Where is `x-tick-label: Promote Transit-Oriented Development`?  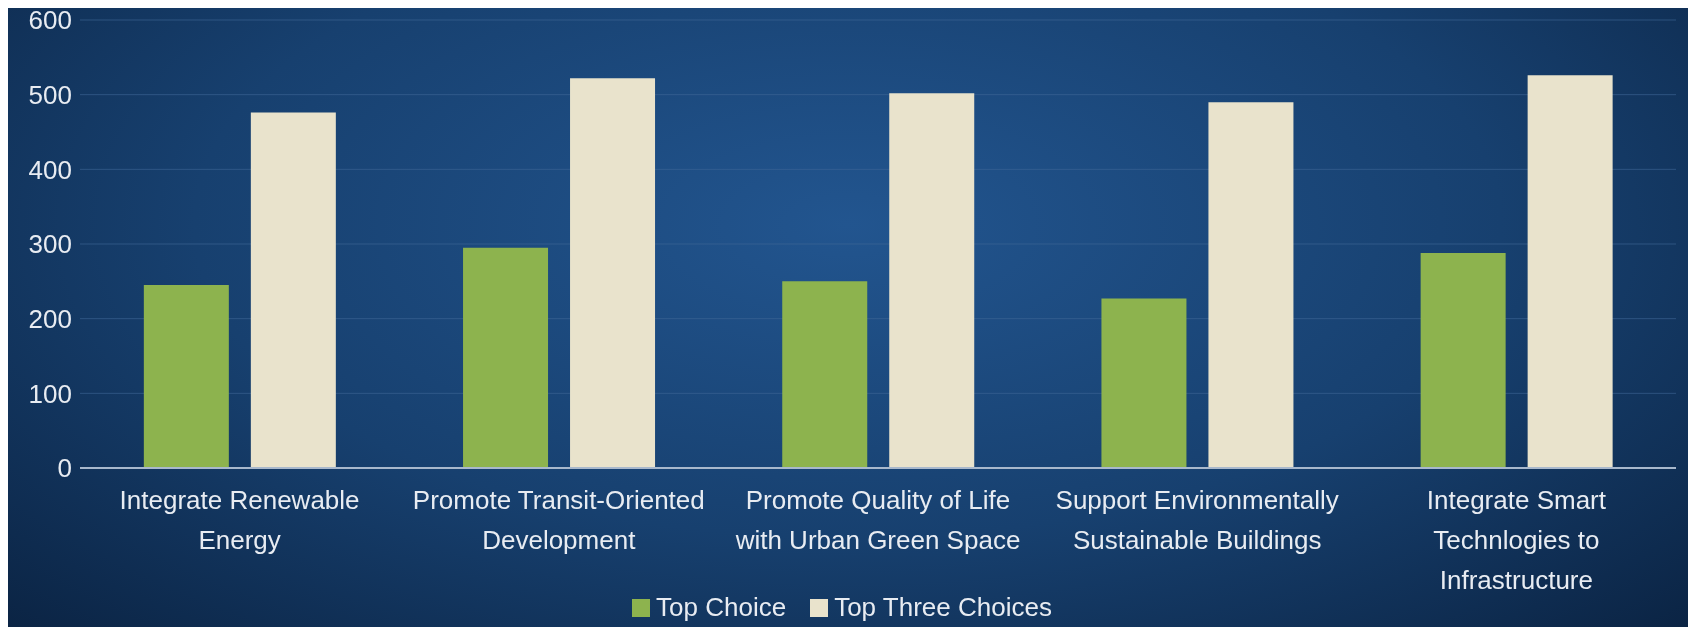
x-tick-label: Promote Transit-Oriented Development is located at coordinates (558, 520).